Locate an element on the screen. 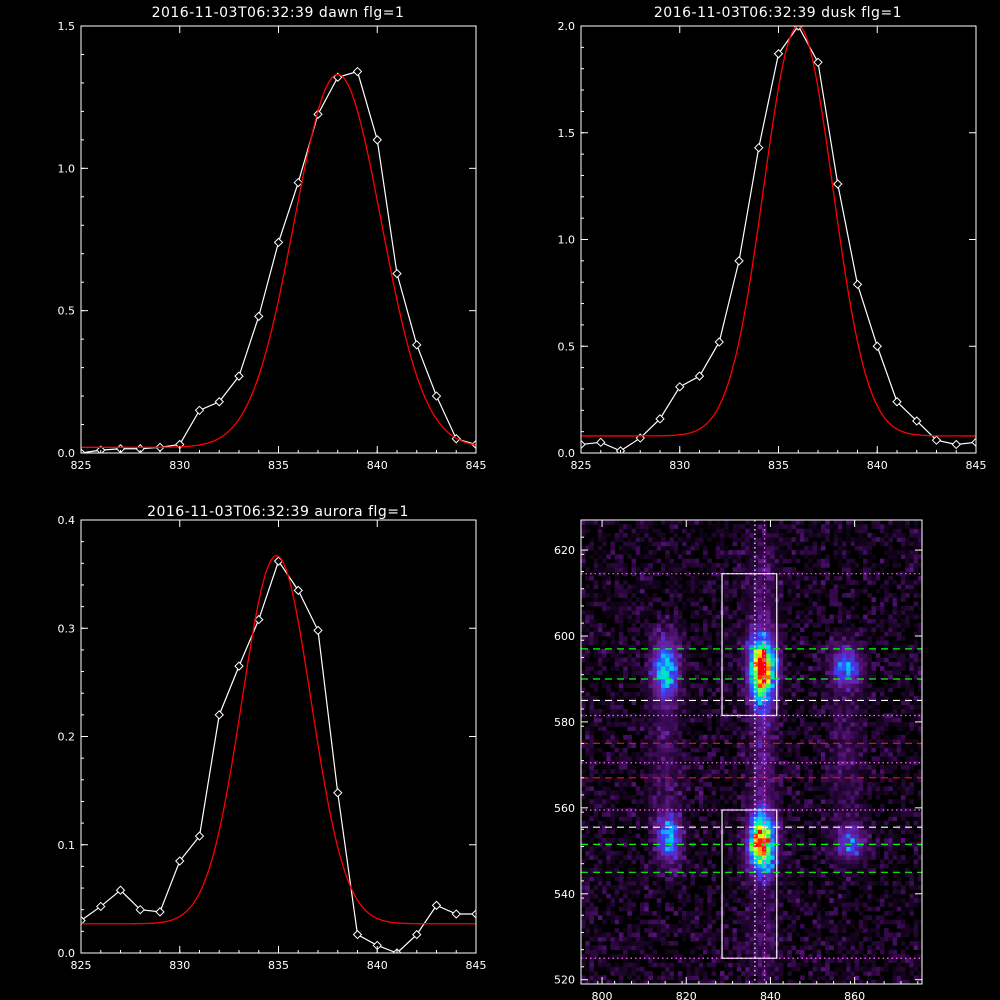 This screenshot has height=1000, width=1000. panel-dusk-title: 2016-11-03T06:32:39 dusk flg=1 is located at coordinates (778, 13).